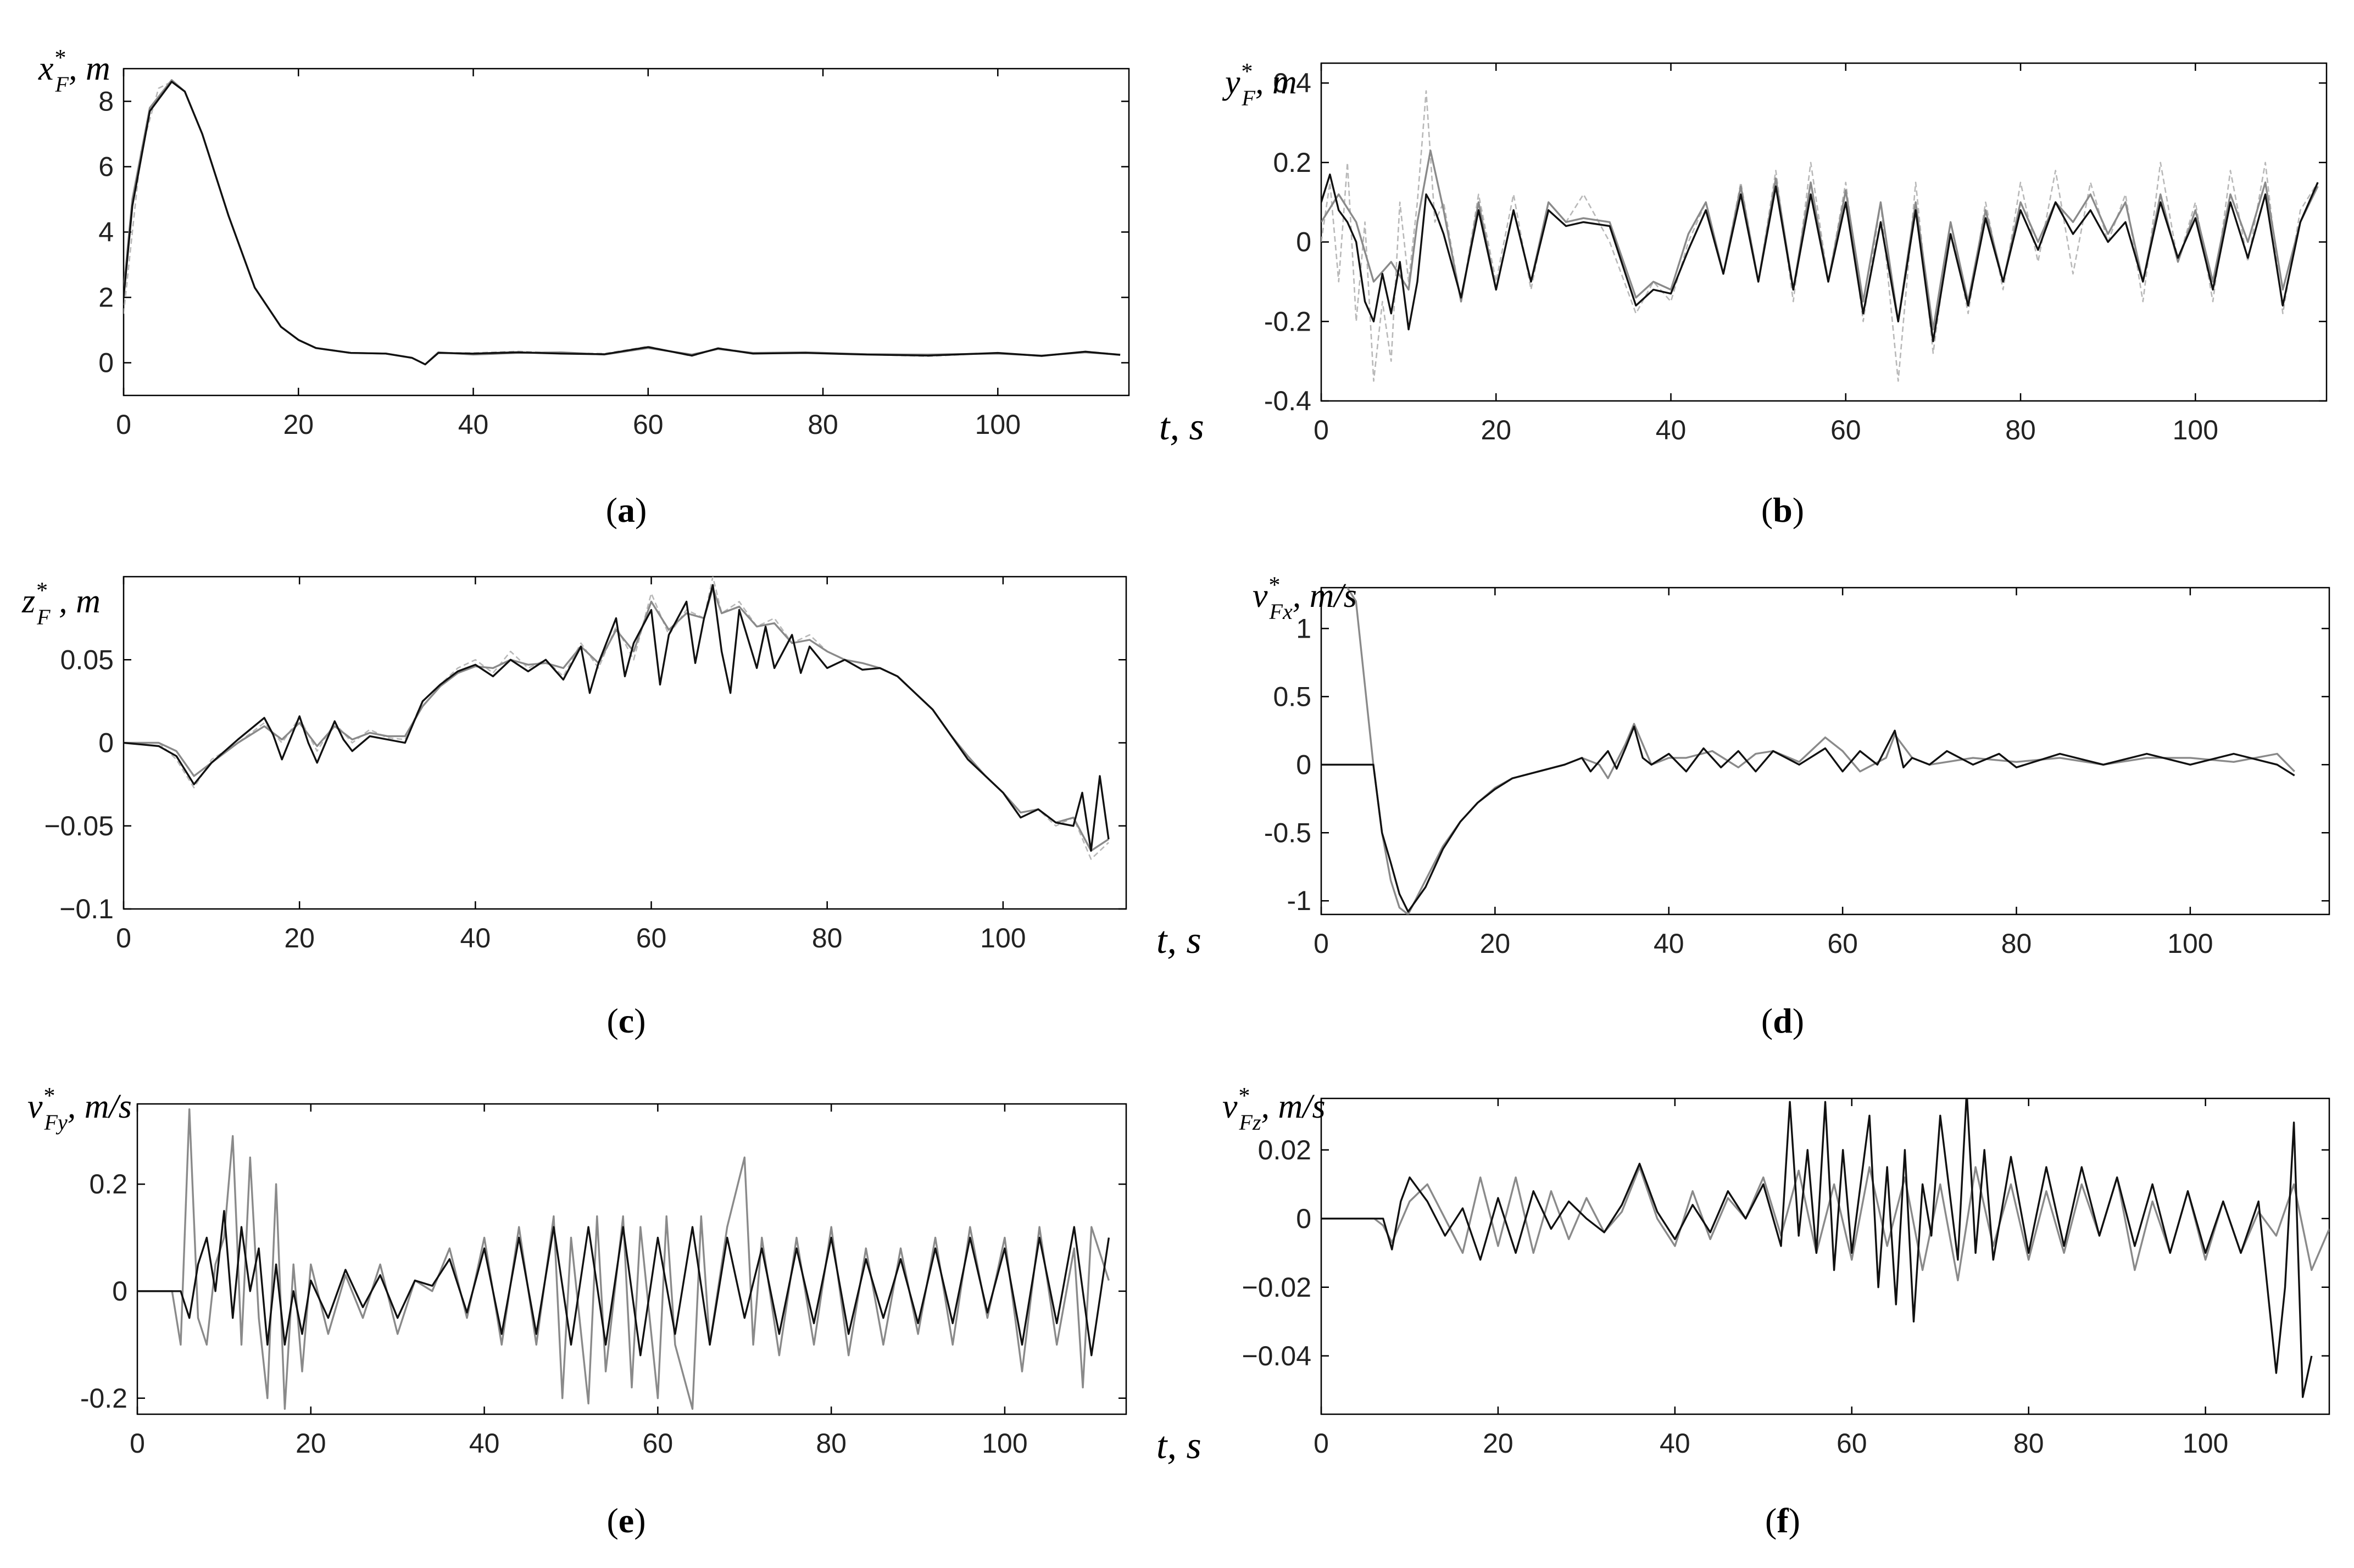 The image size is (2354, 1568). What do you see at coordinates (1250, 1122) in the screenshot?
I see `y-label-sub: Fz` at bounding box center [1250, 1122].